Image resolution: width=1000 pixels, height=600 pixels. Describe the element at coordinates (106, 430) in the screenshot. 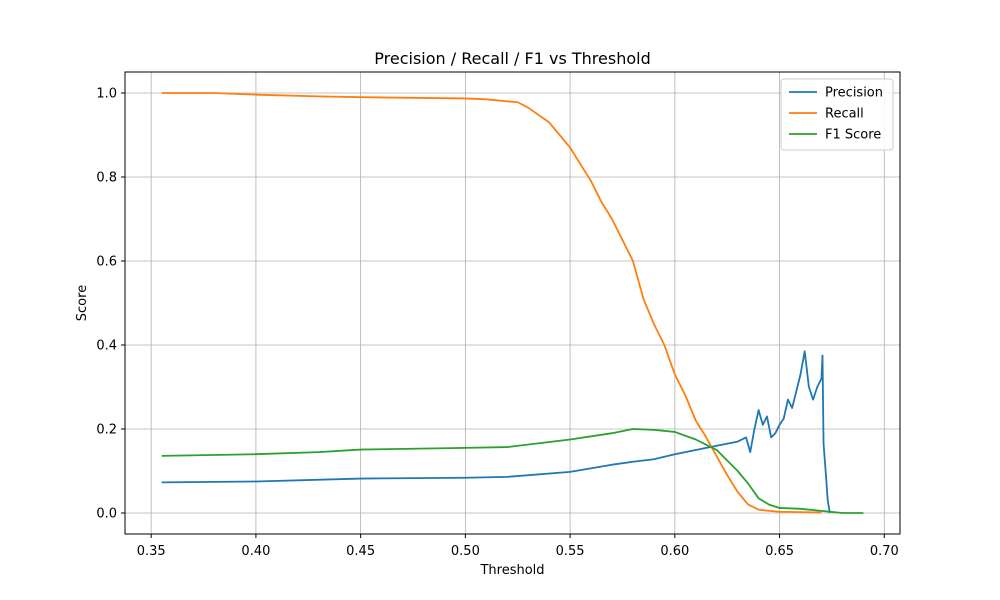

I see `y-tick-label: 0.2` at that location.